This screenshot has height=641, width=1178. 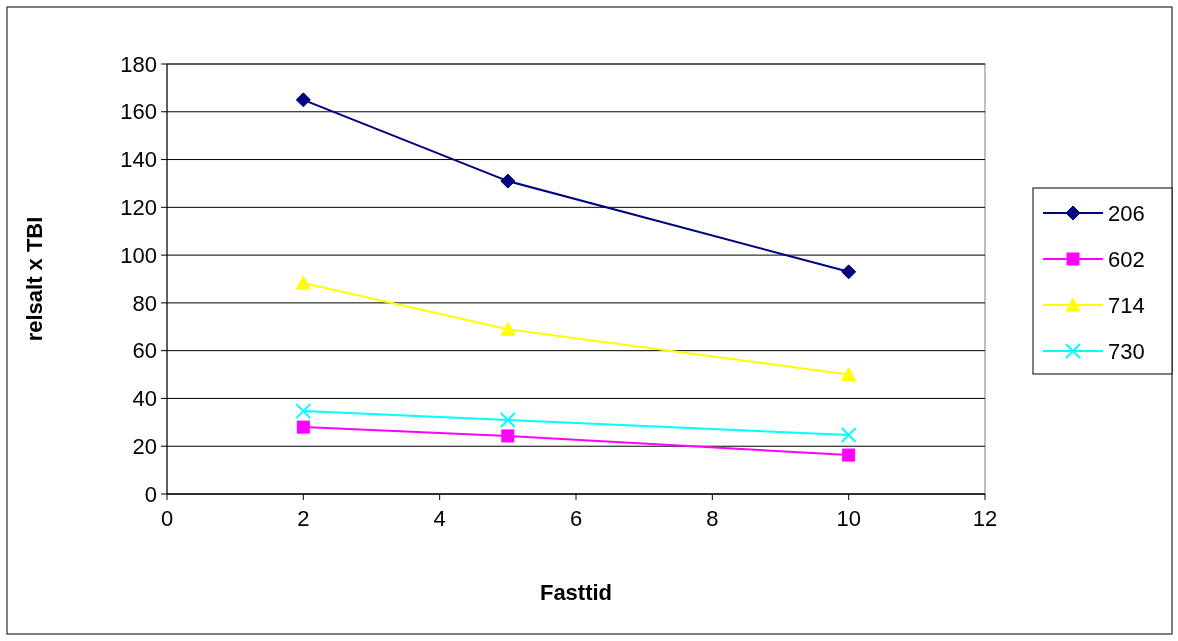 What do you see at coordinates (576, 518) in the screenshot?
I see `x-tick-label: 6` at bounding box center [576, 518].